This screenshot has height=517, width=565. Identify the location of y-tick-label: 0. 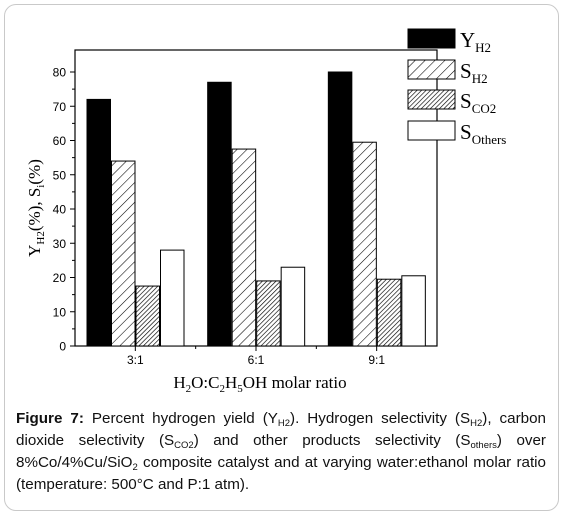
(62, 347).